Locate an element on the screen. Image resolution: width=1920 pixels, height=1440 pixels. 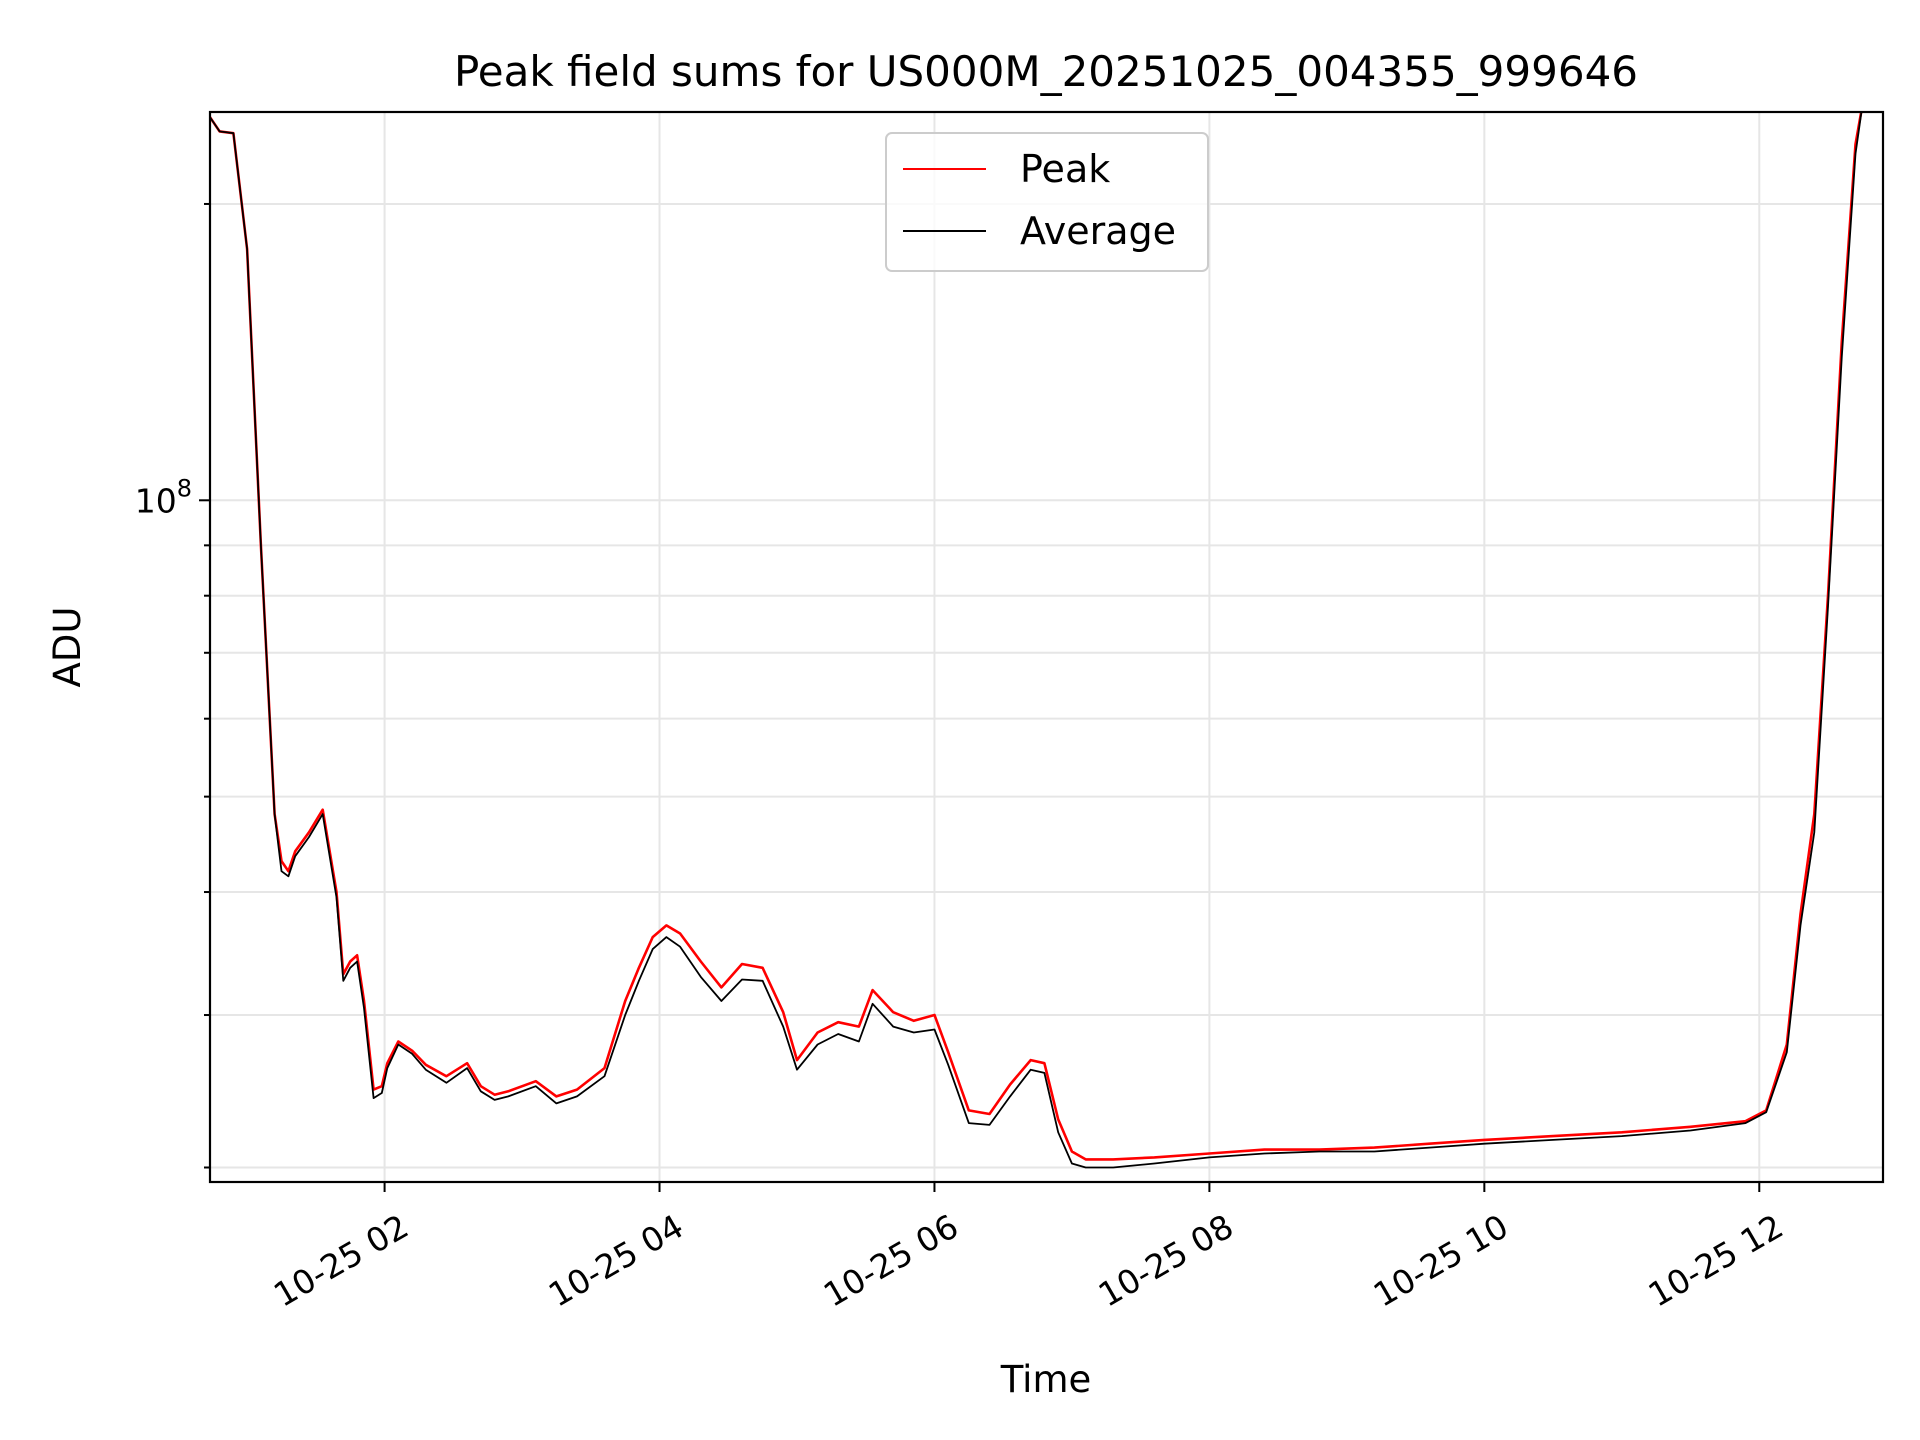
y-tick-label-base: 10 is located at coordinates (156, 500).